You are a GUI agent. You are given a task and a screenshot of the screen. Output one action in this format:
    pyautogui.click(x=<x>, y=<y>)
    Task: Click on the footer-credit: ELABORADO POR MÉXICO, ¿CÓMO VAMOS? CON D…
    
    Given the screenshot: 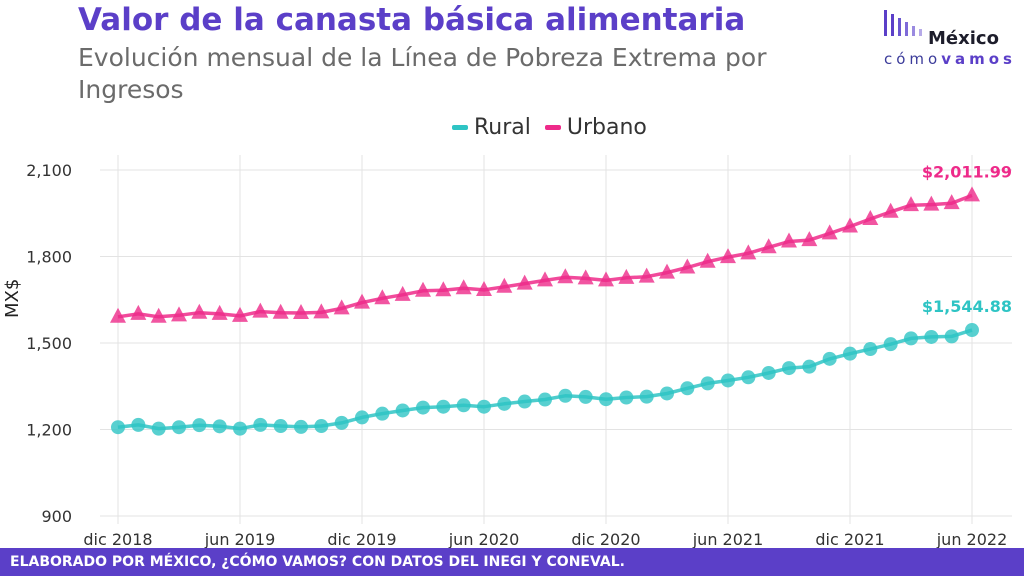 What is the action you would take?
    pyautogui.click(x=512, y=562)
    